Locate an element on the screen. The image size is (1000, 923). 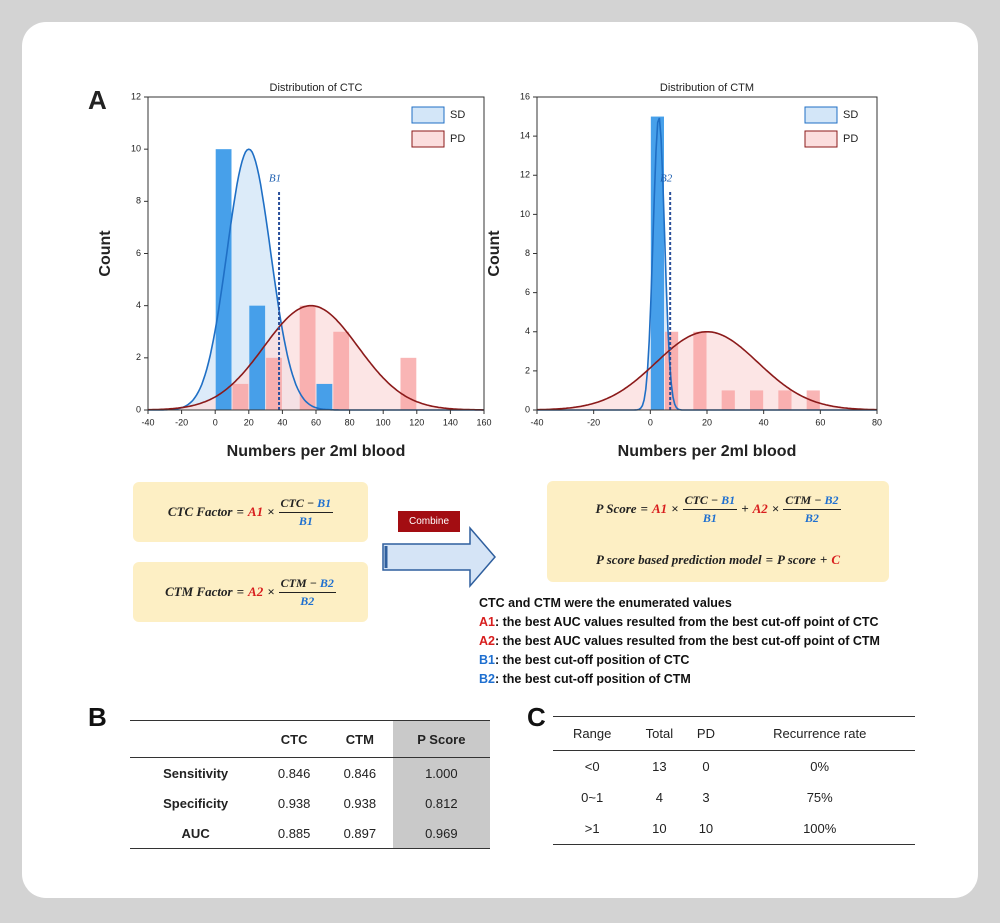
table-cell: 0.885 is located at coordinates (294, 833).